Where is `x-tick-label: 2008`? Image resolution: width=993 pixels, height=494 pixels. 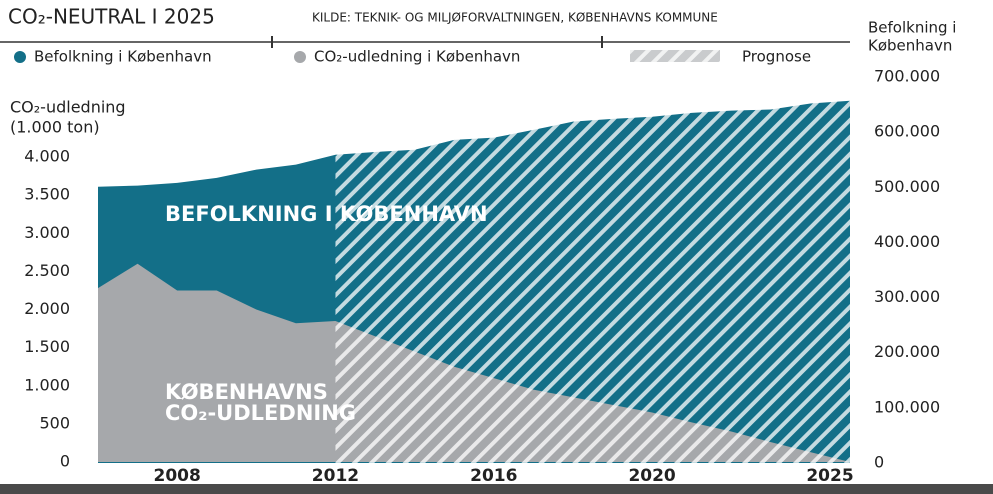
x-tick-label: 2008 is located at coordinates (176, 476).